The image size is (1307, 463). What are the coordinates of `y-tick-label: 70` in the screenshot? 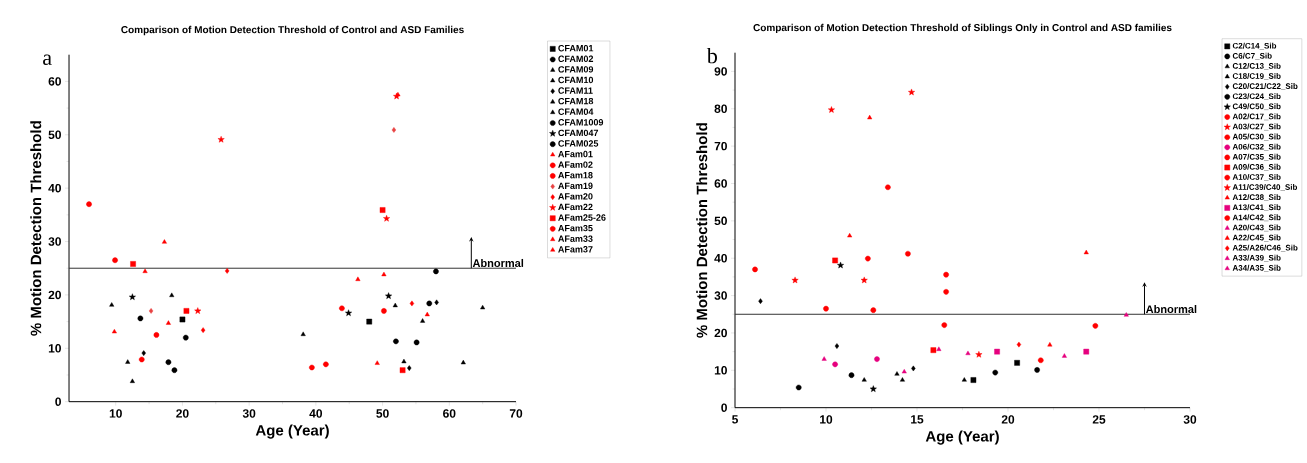 It's located at (720, 146).